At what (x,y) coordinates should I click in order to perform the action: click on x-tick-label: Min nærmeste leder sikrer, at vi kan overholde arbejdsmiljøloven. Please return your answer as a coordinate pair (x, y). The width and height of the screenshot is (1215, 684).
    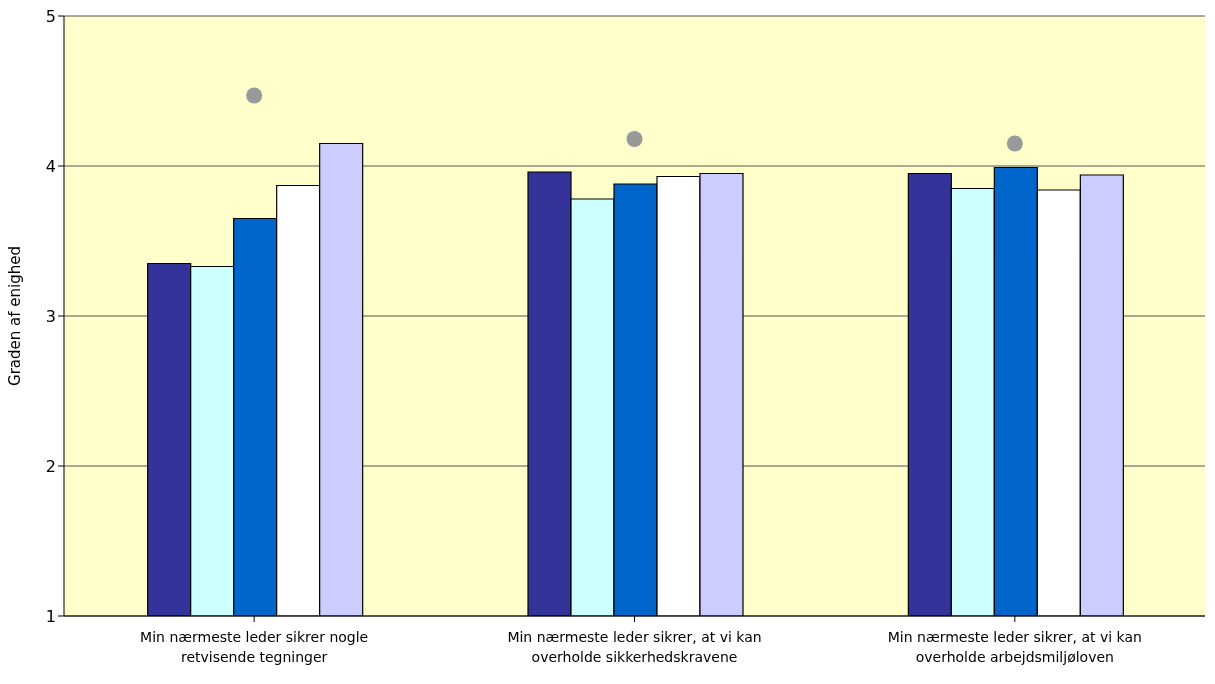
    Looking at the image, I should click on (1014, 647).